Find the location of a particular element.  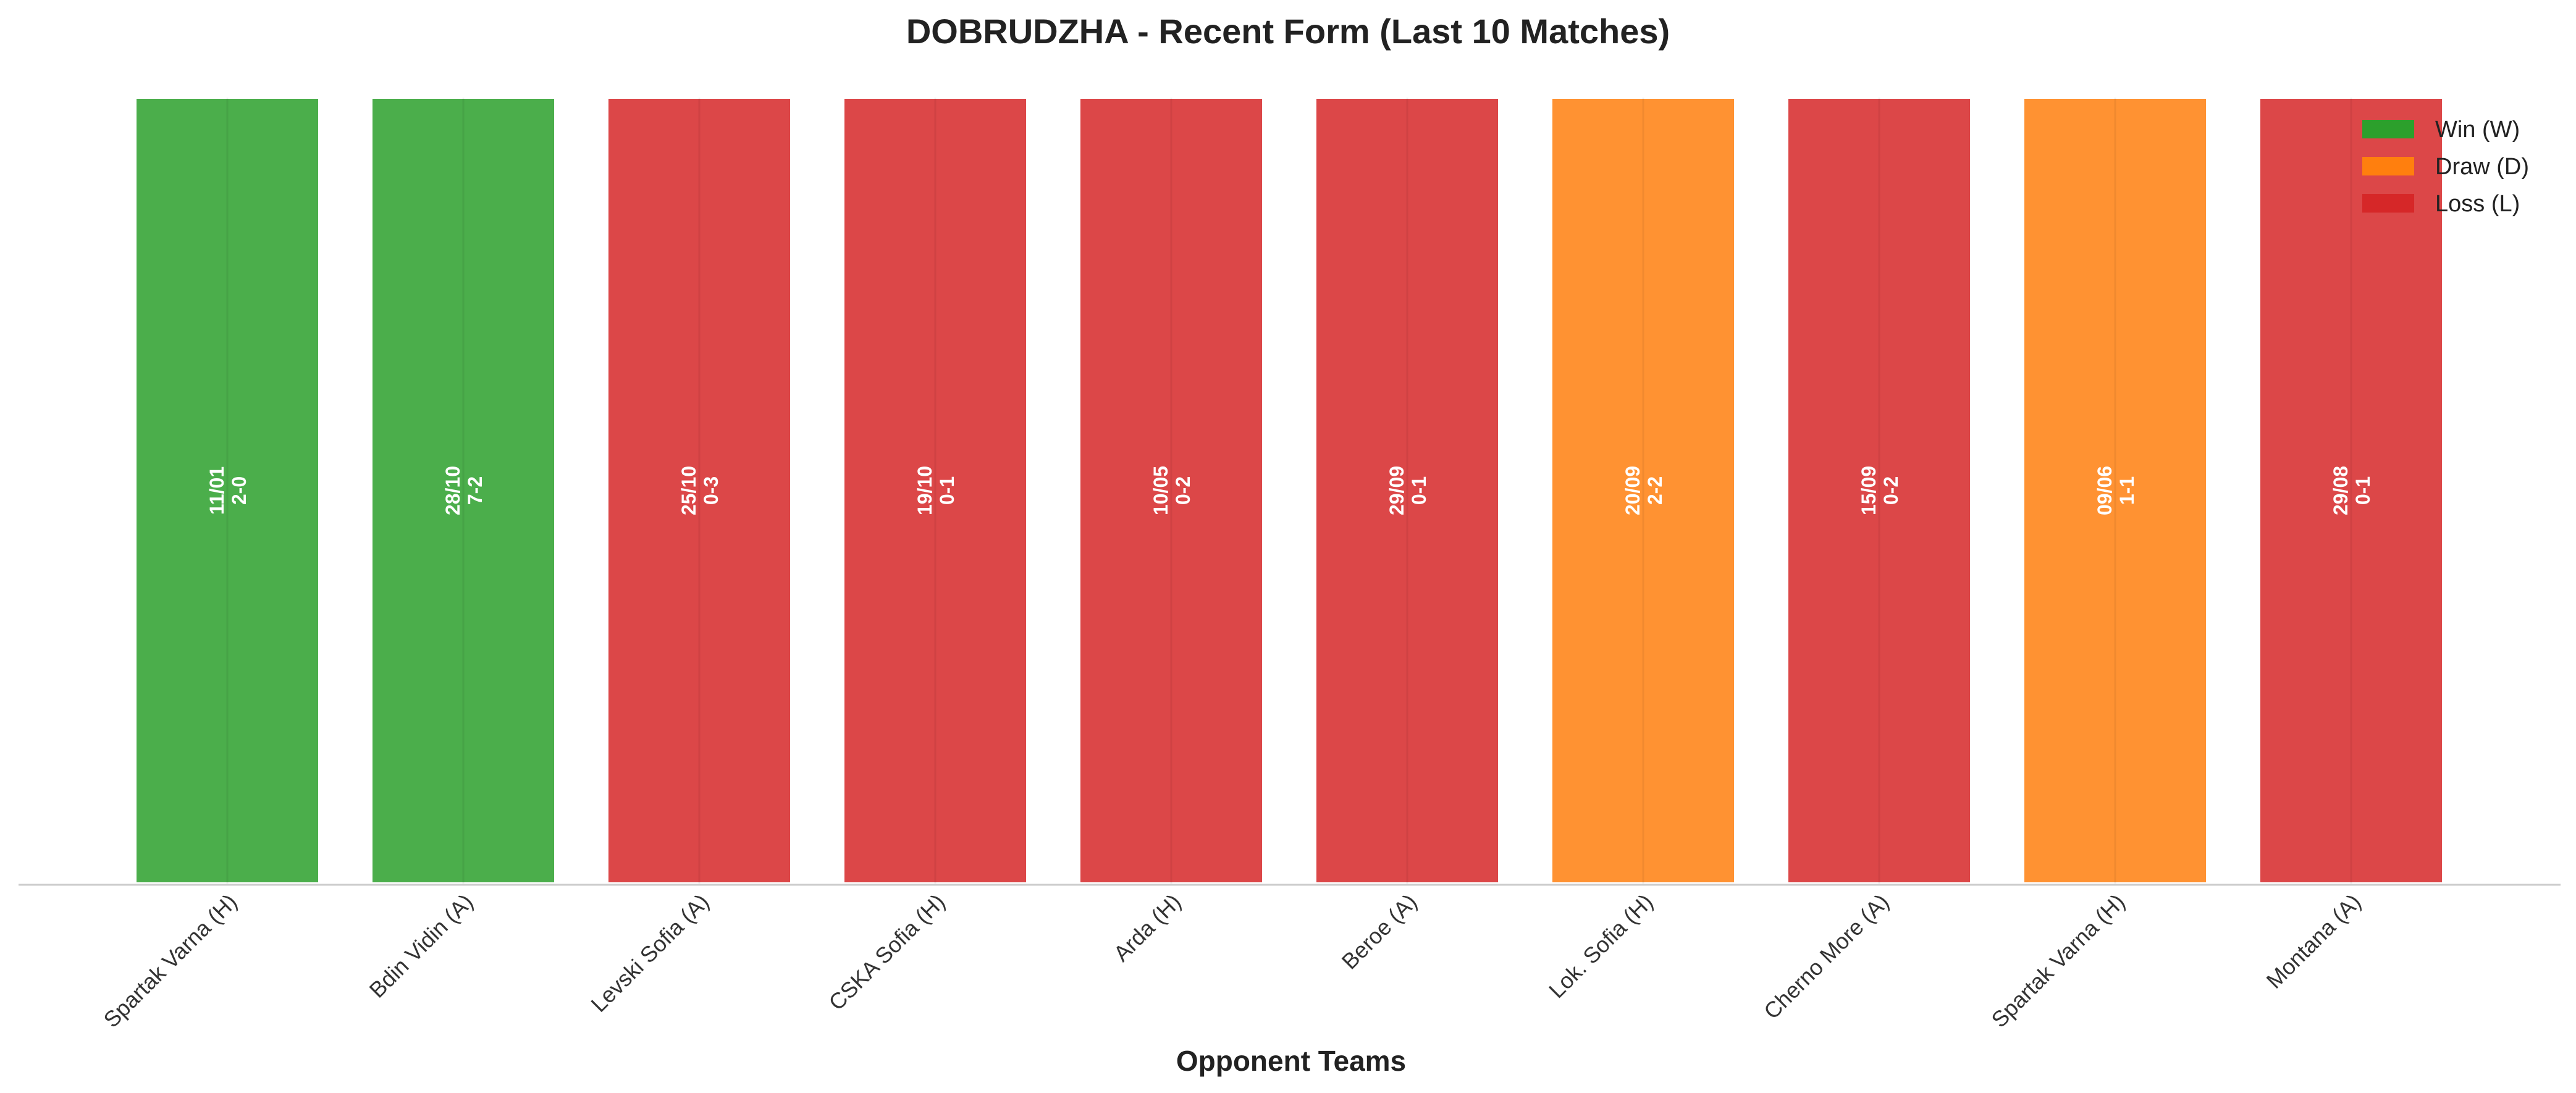

bar-score-2: 7-2 is located at coordinates (475, 491).